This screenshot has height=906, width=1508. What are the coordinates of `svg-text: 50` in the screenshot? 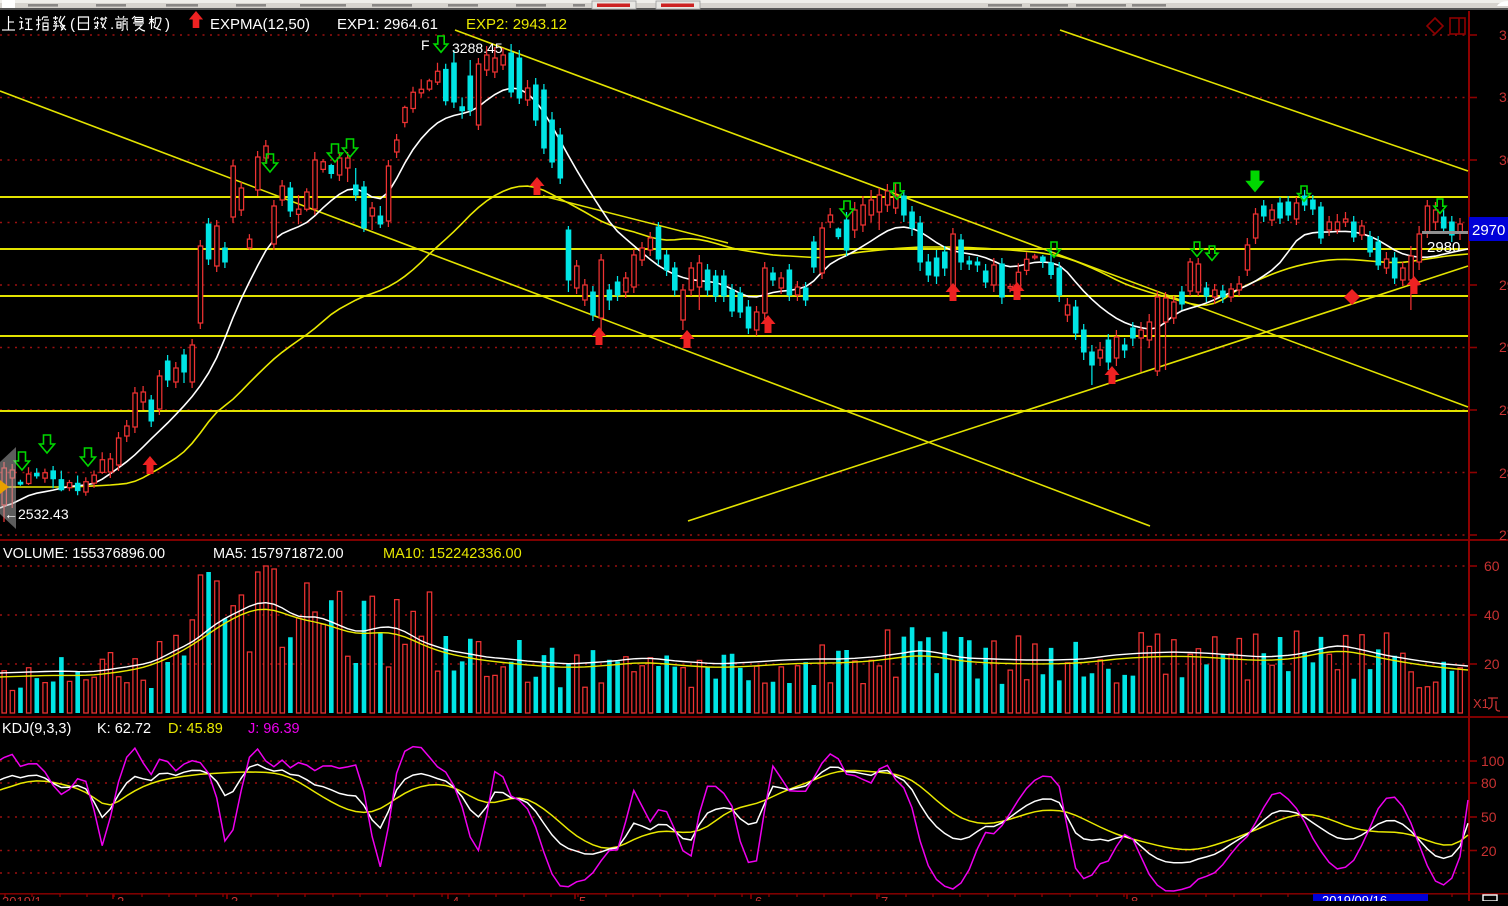 It's located at (1489, 817).